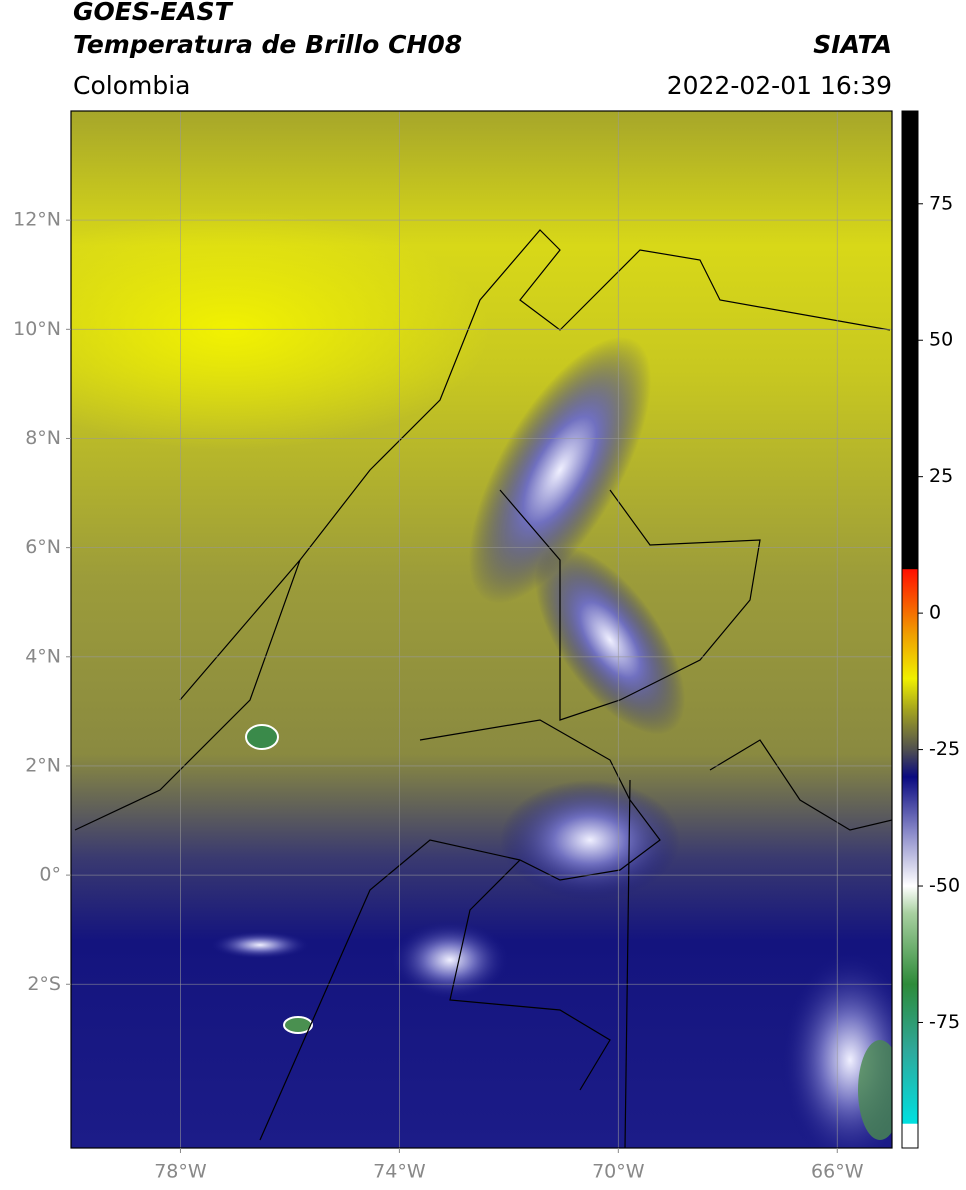 The image size is (966, 1190). I want to click on y-tick-label: 8°N, so click(43, 438).